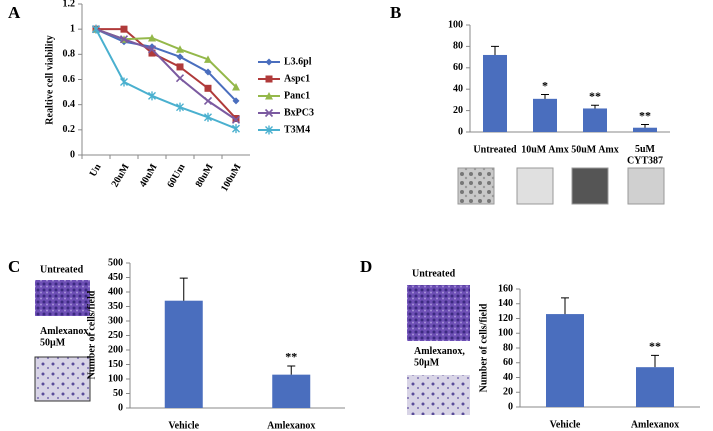  What do you see at coordinates (14, 12) in the screenshot?
I see `panel-label: A` at bounding box center [14, 12].